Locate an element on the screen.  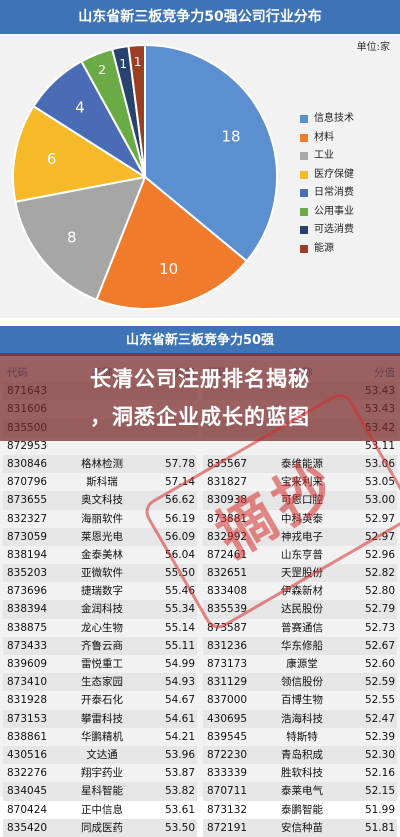
code-cell: 839545 is located at coordinates (227, 736).